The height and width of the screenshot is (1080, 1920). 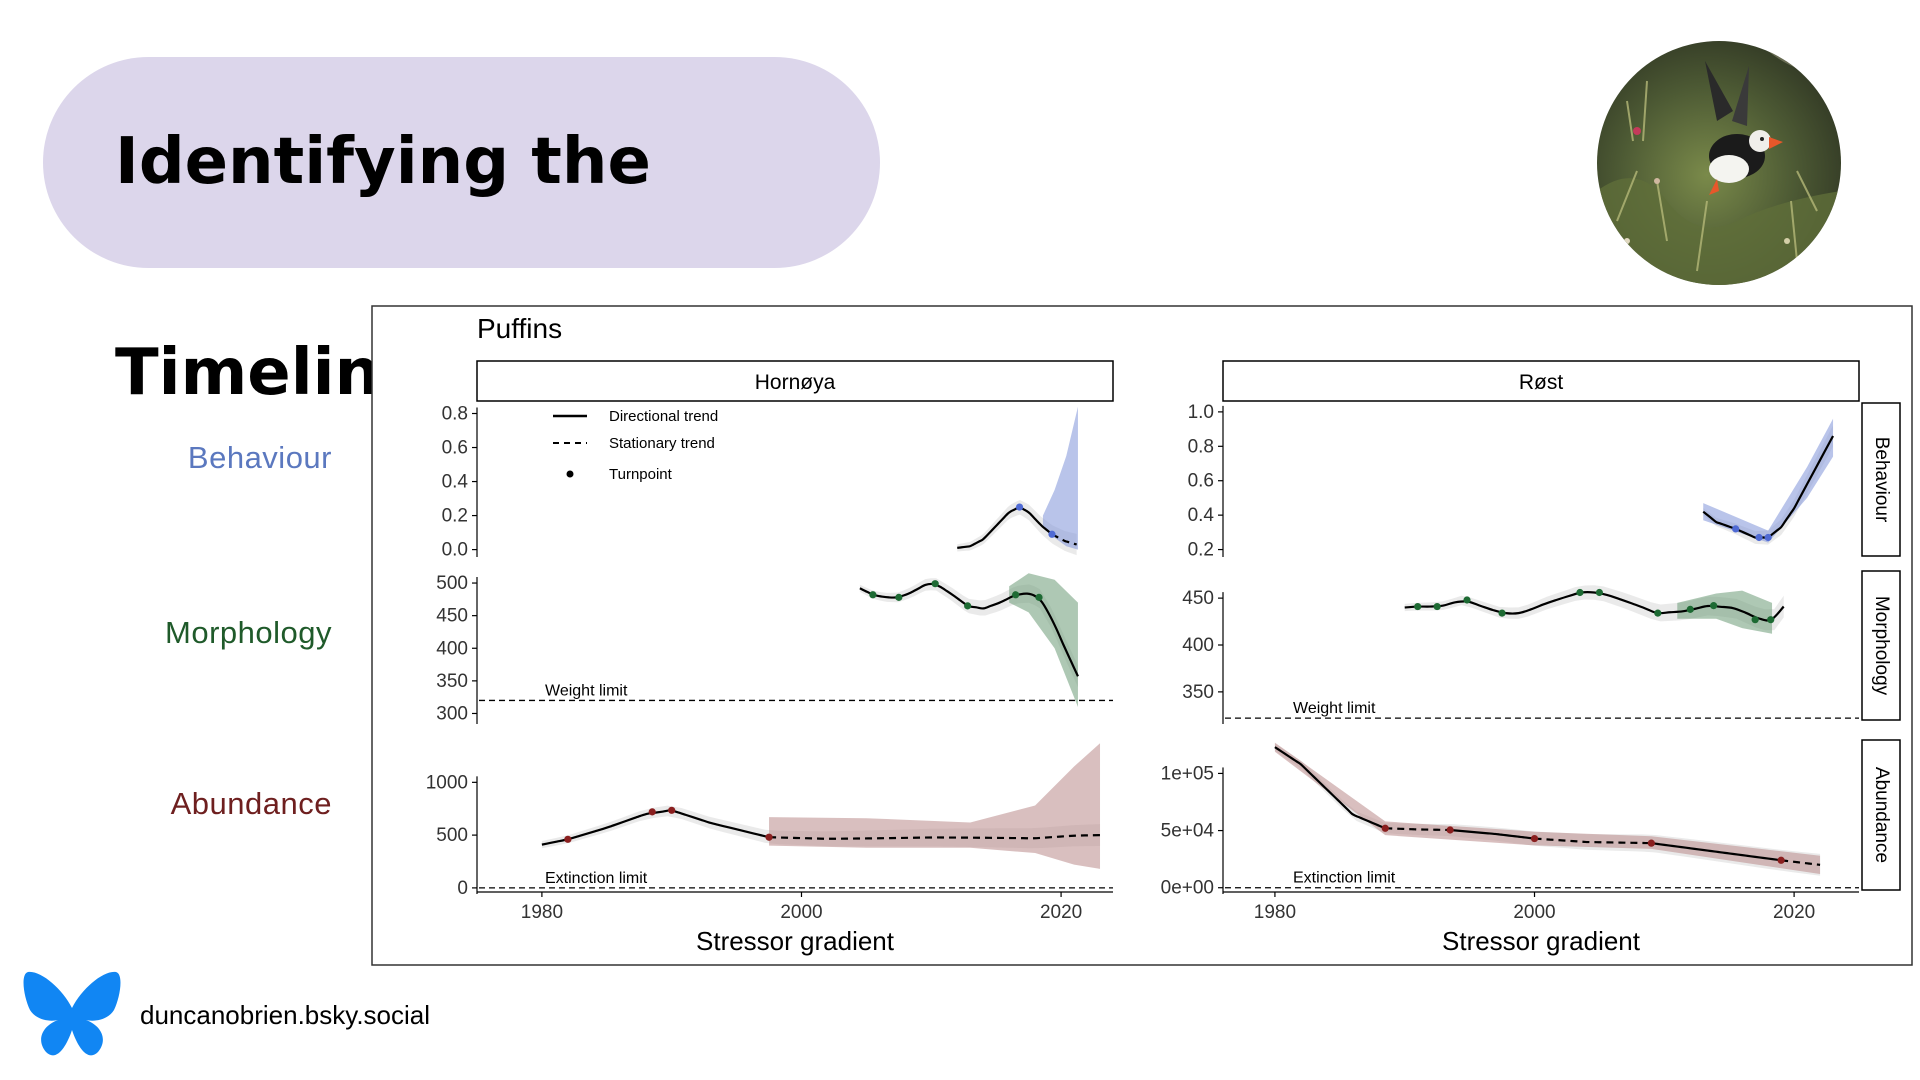 I want to click on y-tick-label: 5e+04, so click(x=1188, y=831).